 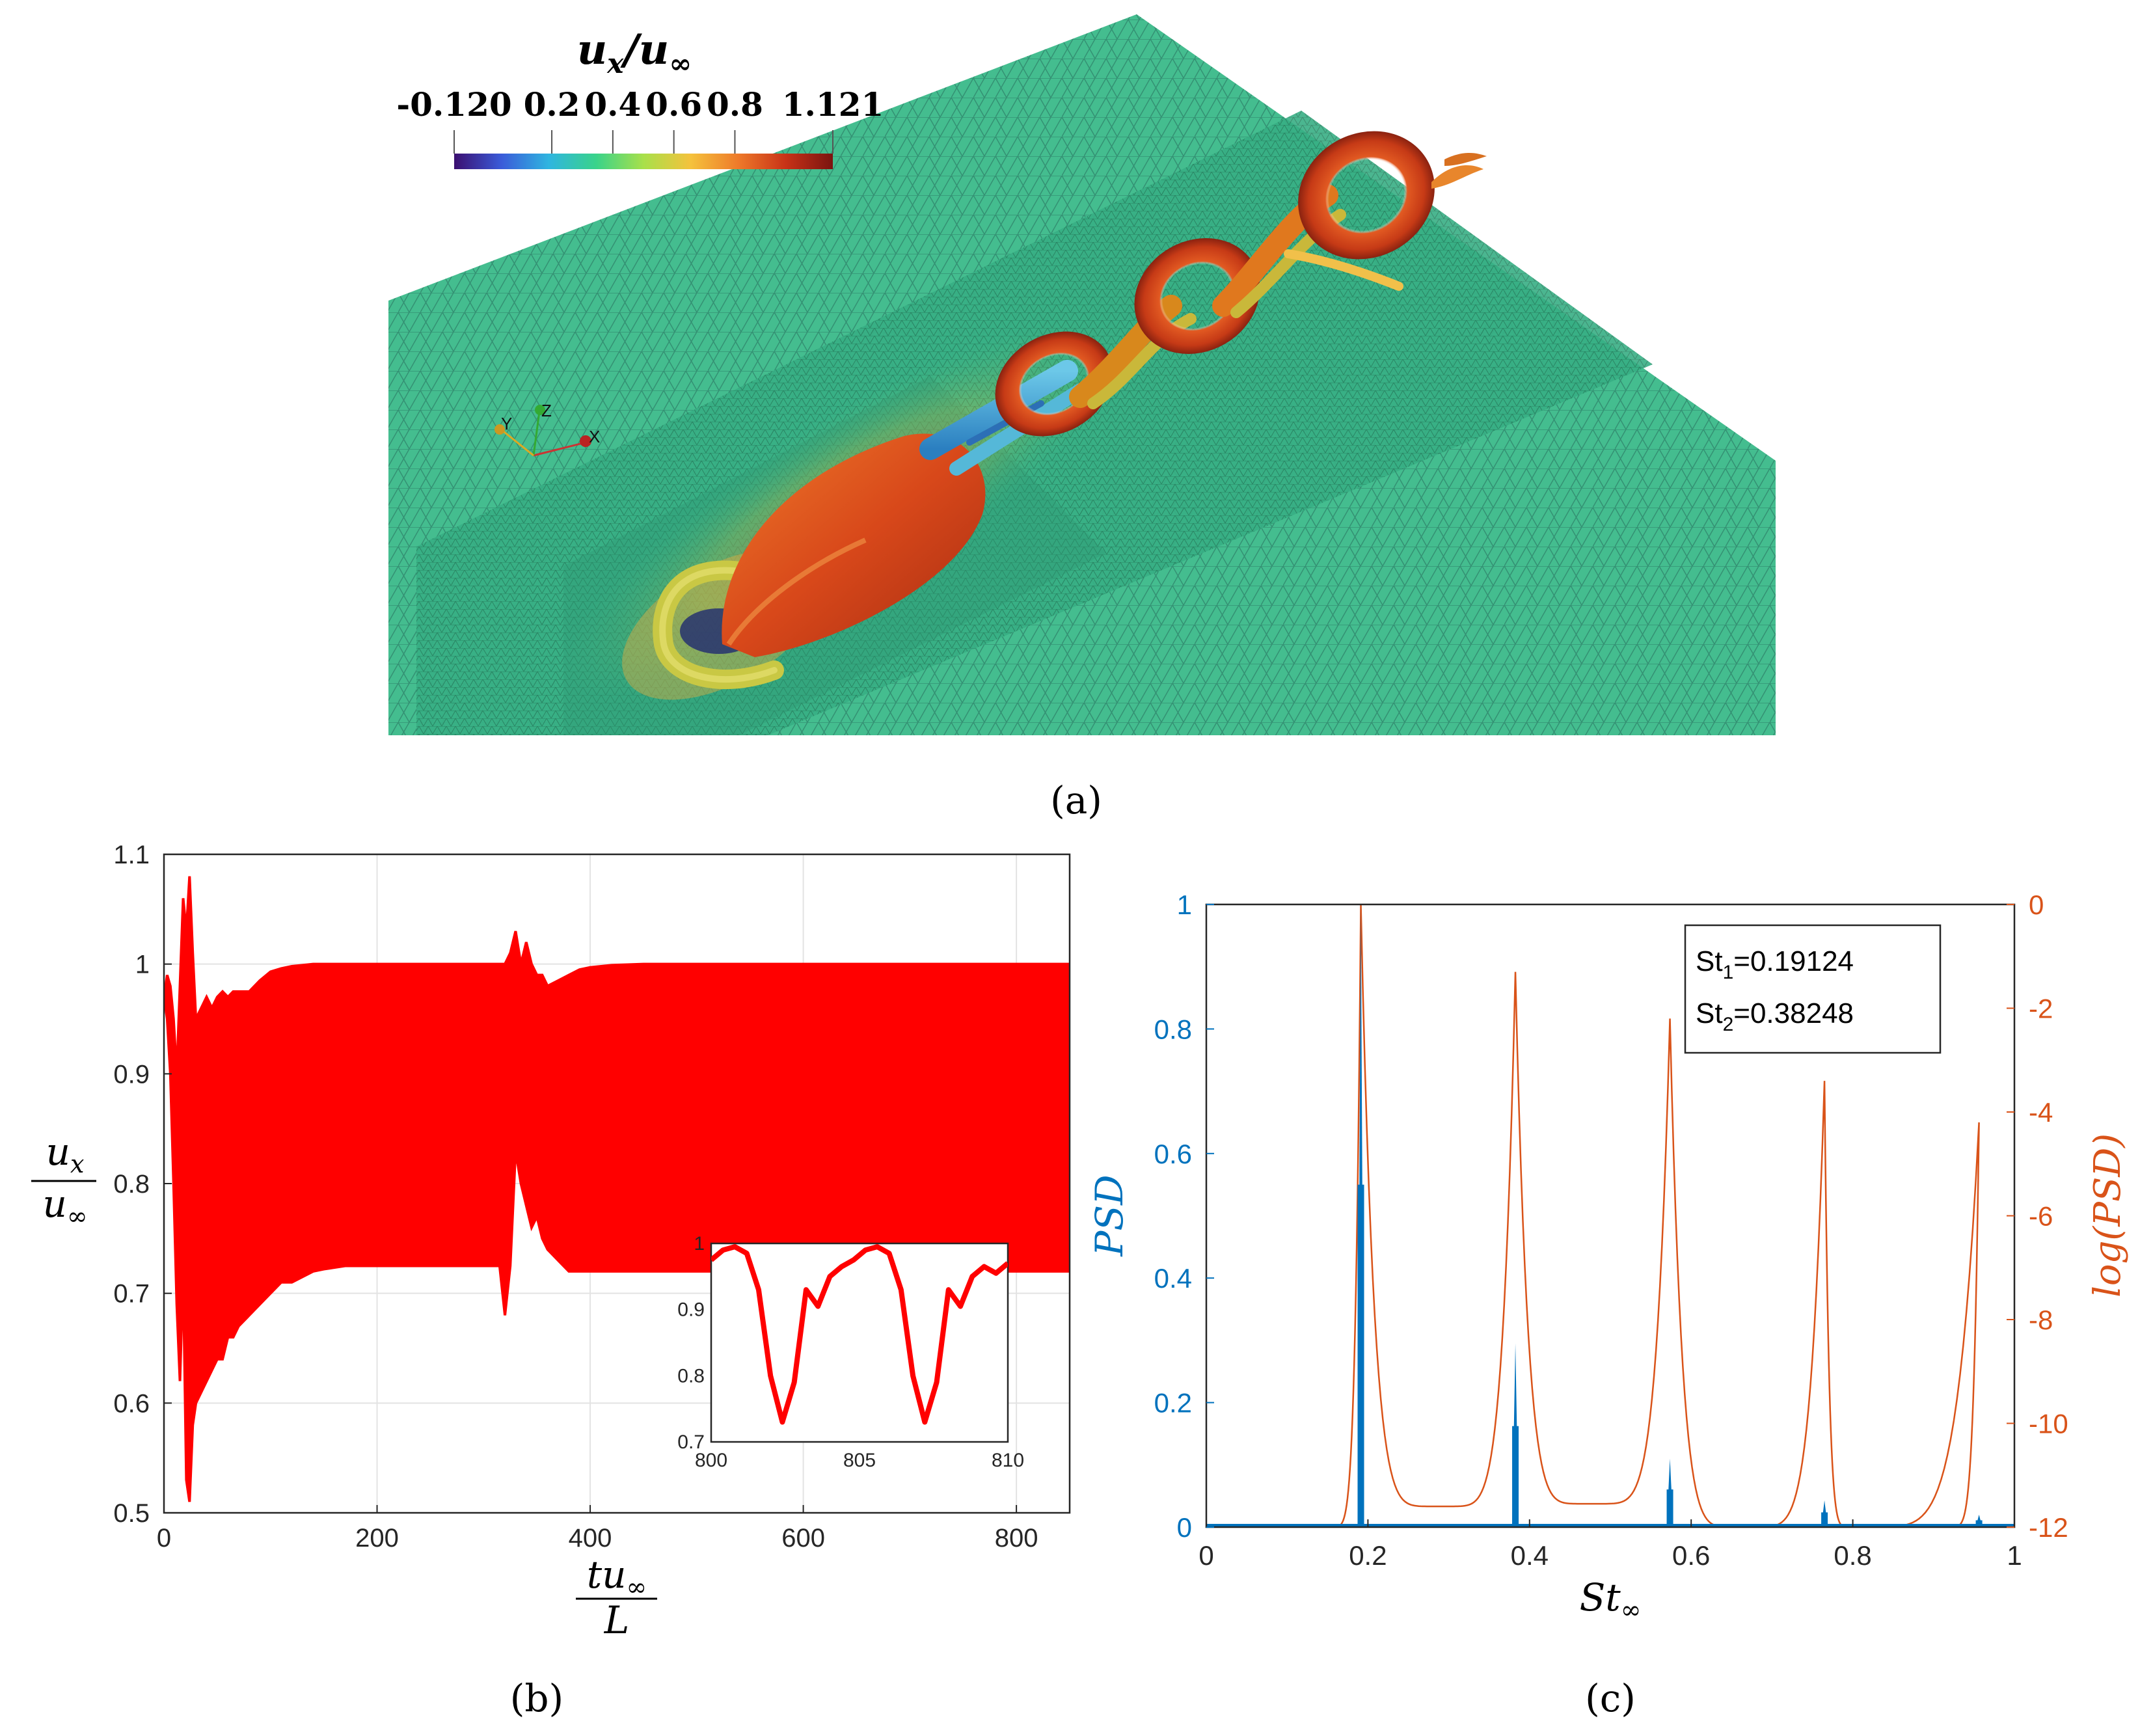 What do you see at coordinates (859, 1334) in the screenshot?
I see `inset-signal-line` at bounding box center [859, 1334].